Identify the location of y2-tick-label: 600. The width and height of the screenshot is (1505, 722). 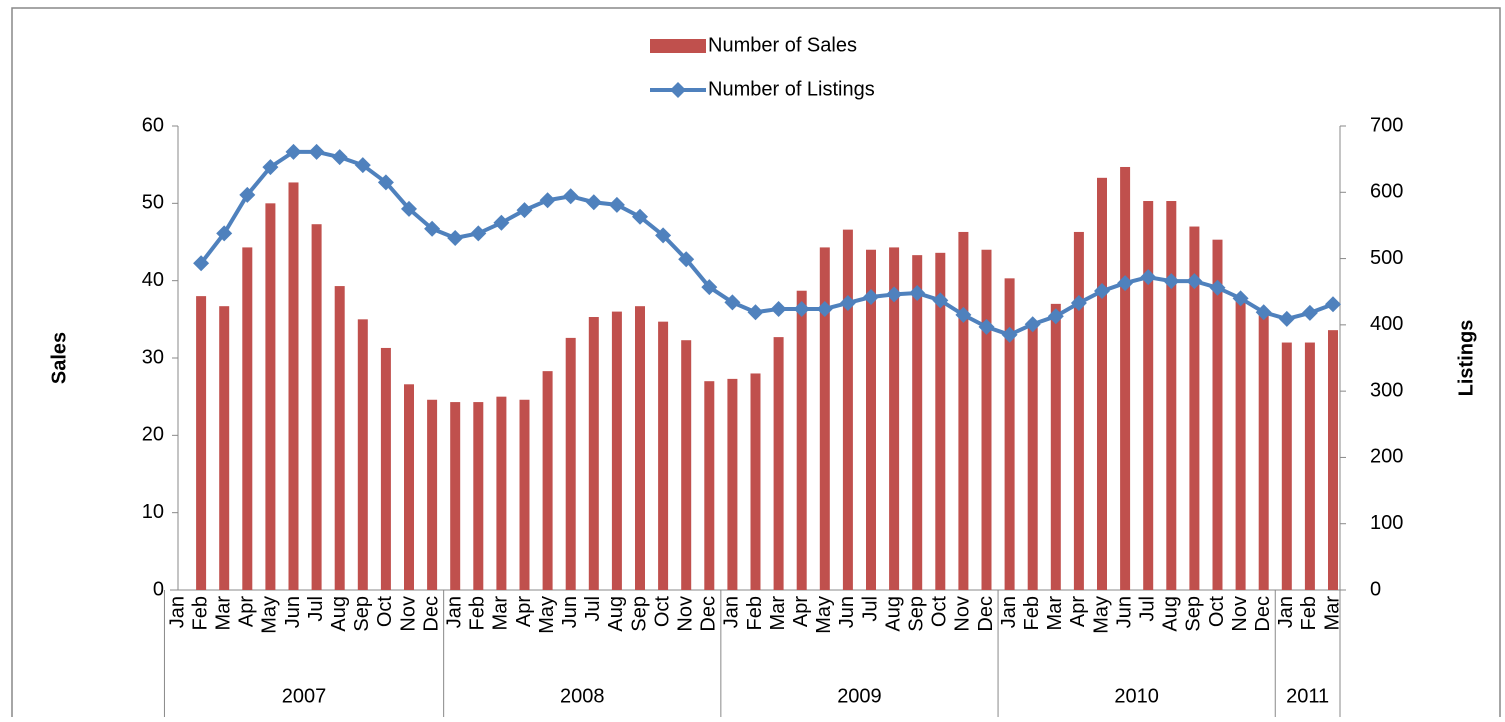
(1386, 192).